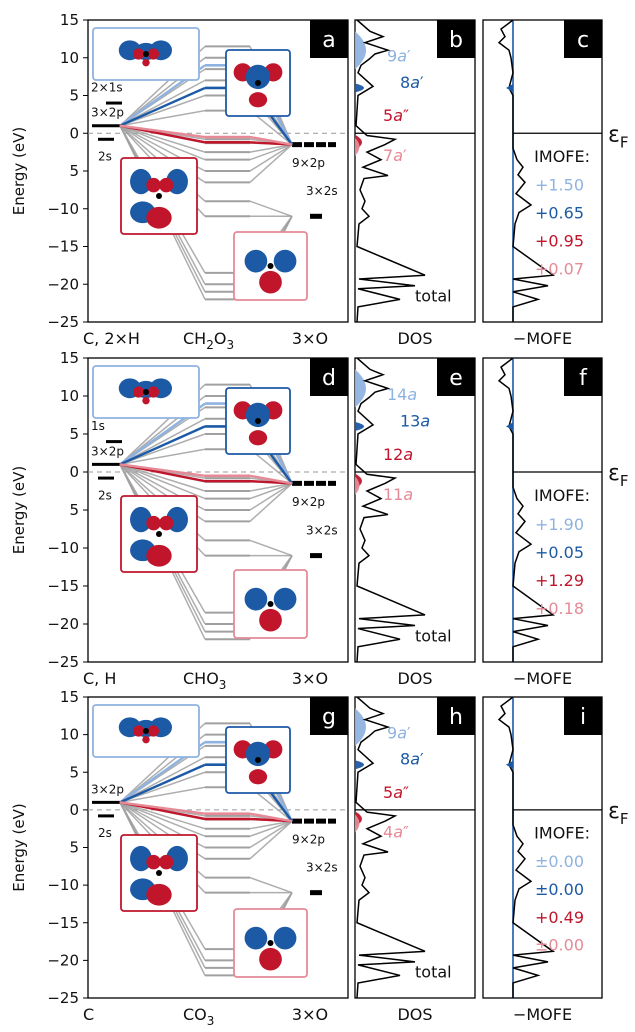 This screenshot has height=1032, width=635. What do you see at coordinates (19, 510) in the screenshot?
I see `y-axis-label: Energy (eV)` at bounding box center [19, 510].